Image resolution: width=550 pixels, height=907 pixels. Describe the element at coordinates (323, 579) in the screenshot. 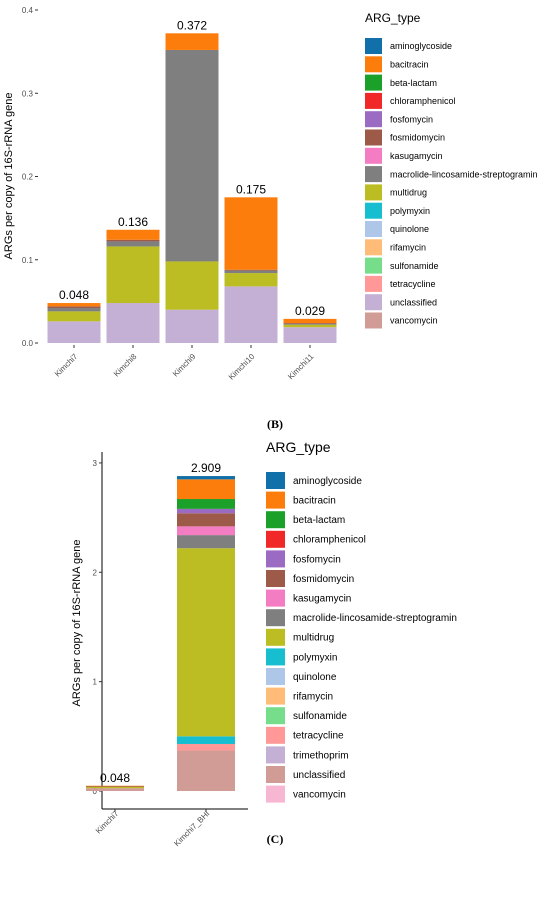

I see `legend-label-c: fosmidomycin` at that location.